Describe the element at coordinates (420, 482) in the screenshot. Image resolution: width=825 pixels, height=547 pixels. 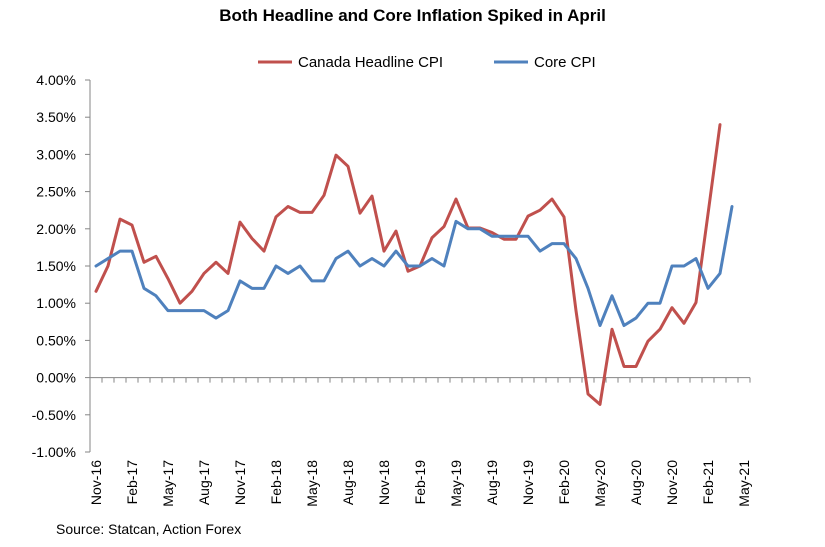
I see `x-tick-label: Feb-19` at that location.